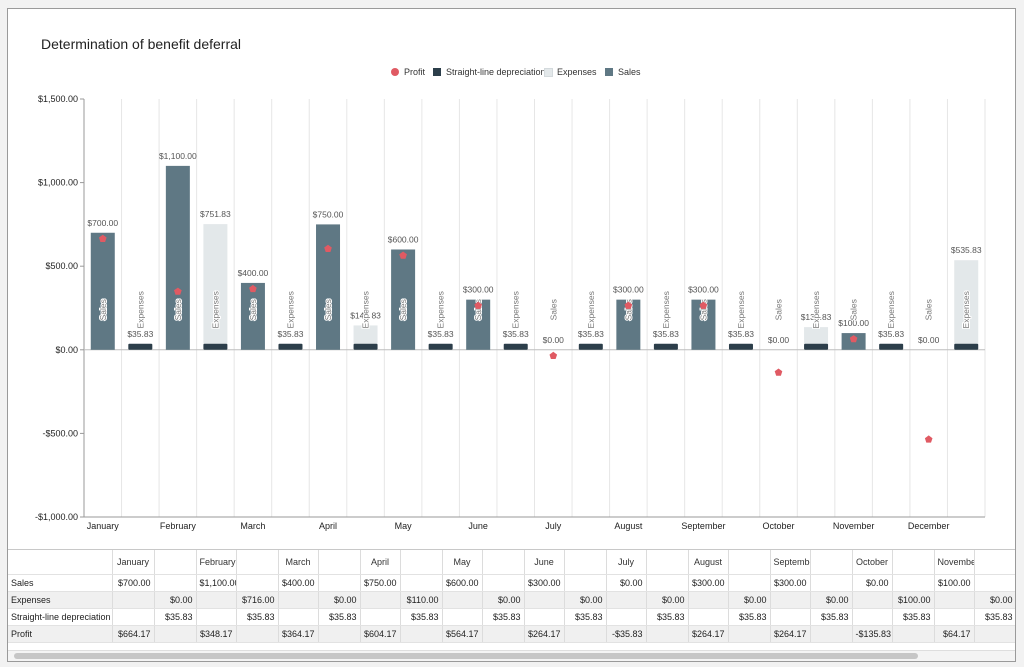 Image resolution: width=1024 pixels, height=667 pixels. What do you see at coordinates (380, 583) in the screenshot?
I see `table-cell: $750.00` at bounding box center [380, 583].